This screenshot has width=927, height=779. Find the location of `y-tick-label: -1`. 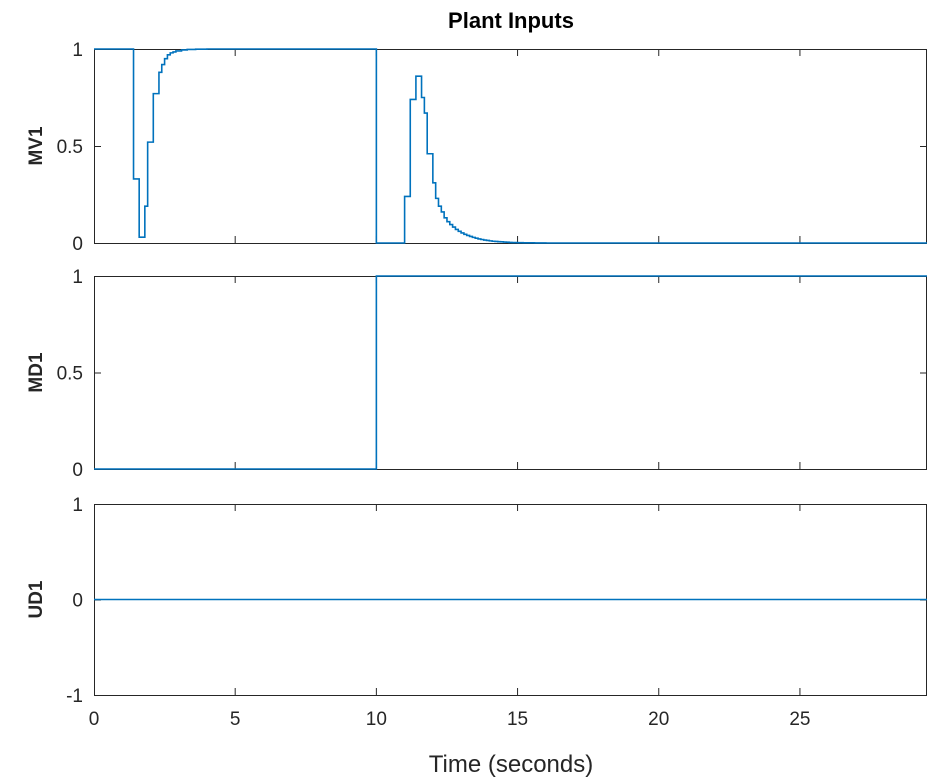

y-tick-label: -1 is located at coordinates (74, 696).